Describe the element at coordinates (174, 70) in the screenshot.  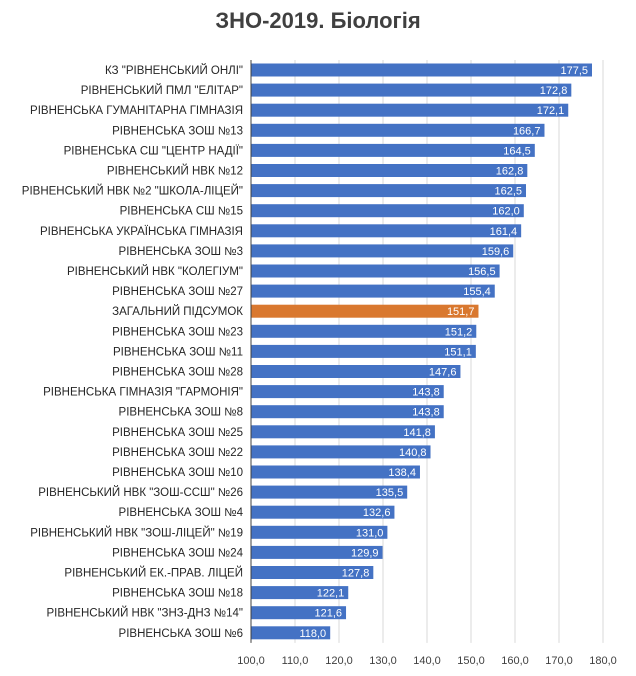
I see `category-label: КЗ "РІВНЕНСЬКИЙ ОНЛІ"` at that location.